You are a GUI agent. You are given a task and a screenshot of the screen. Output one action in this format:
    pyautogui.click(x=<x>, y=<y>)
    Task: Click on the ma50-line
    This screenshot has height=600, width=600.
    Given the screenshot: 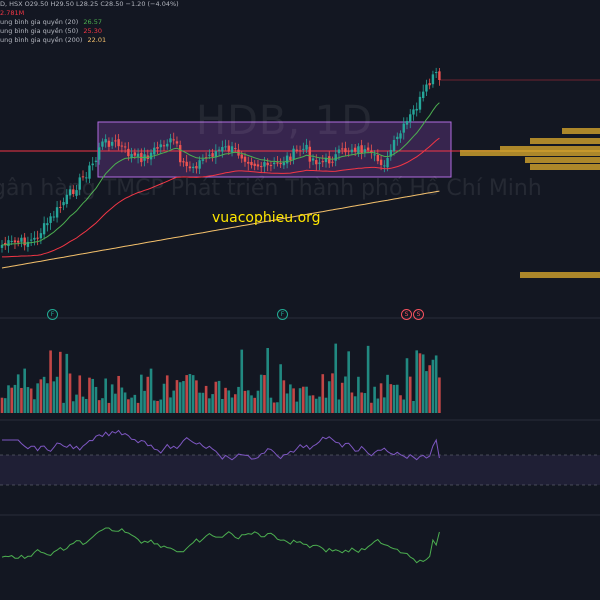 What is the action you would take?
    pyautogui.click(x=221, y=197)
    